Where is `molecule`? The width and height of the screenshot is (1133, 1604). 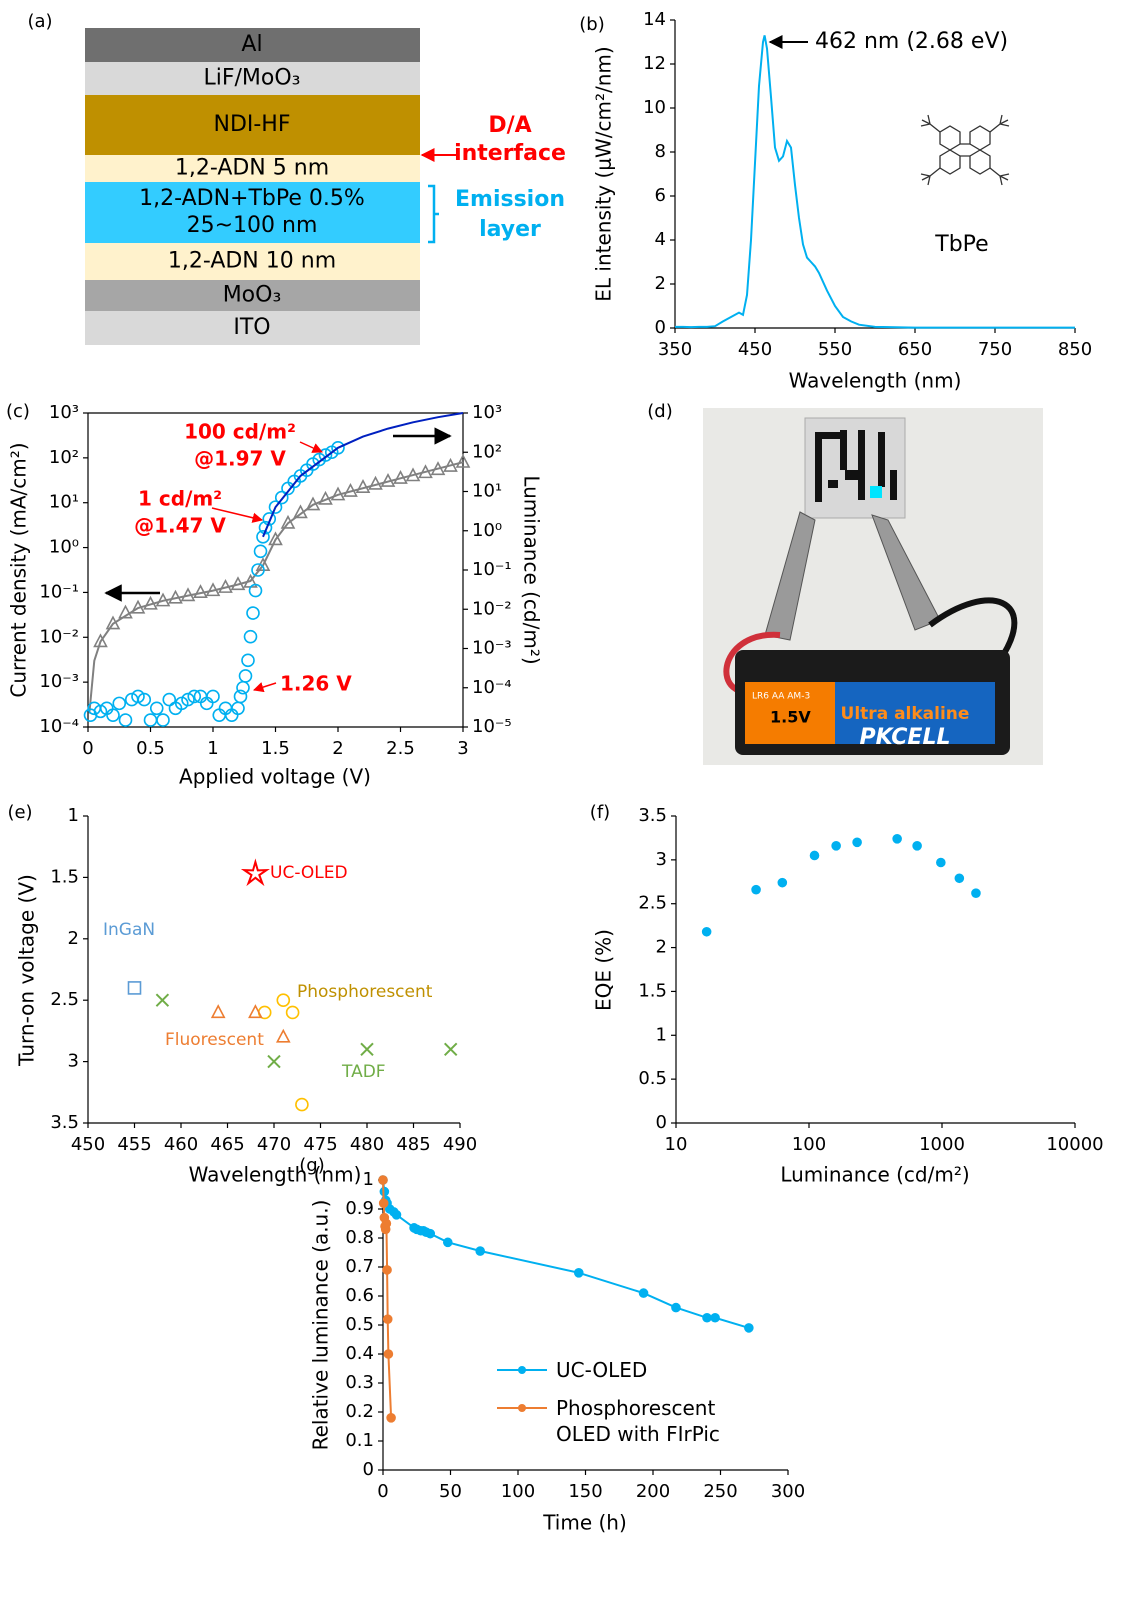
molecule is located at coordinates (965, 150).